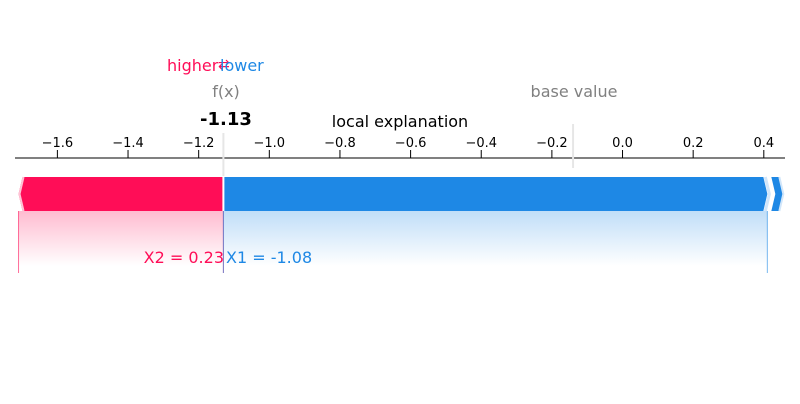  I want to click on x-tick-label: −1.6, so click(58, 143).